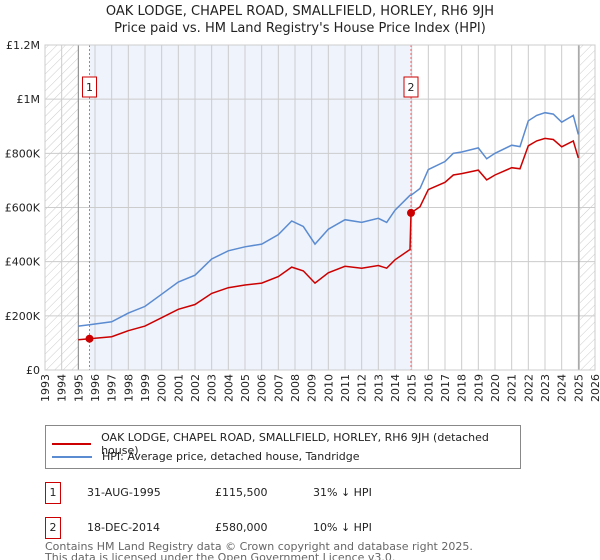  I want to click on x-tick-label: 2024, so click(562, 388).